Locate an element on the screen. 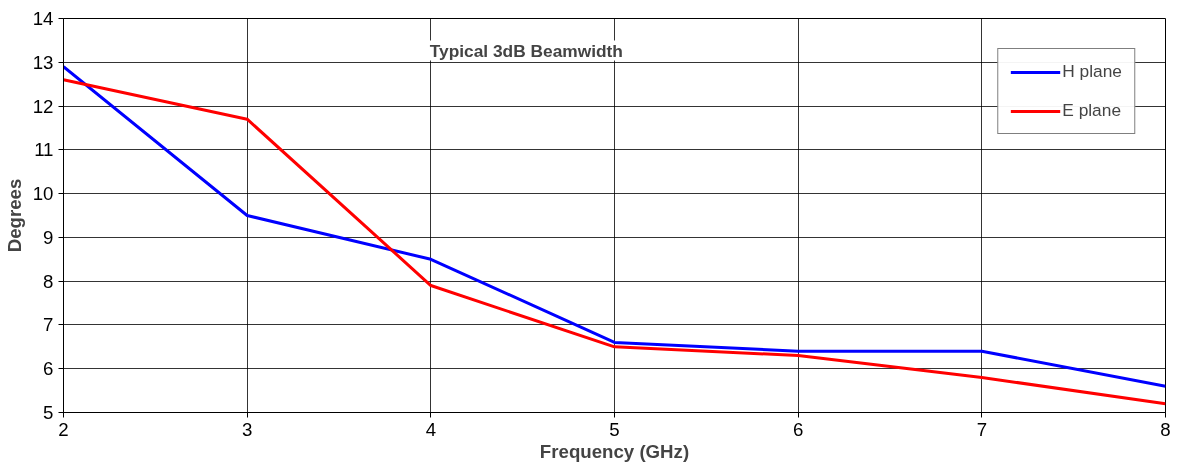  x-axis-title: Frequency (GHz) is located at coordinates (614, 451).